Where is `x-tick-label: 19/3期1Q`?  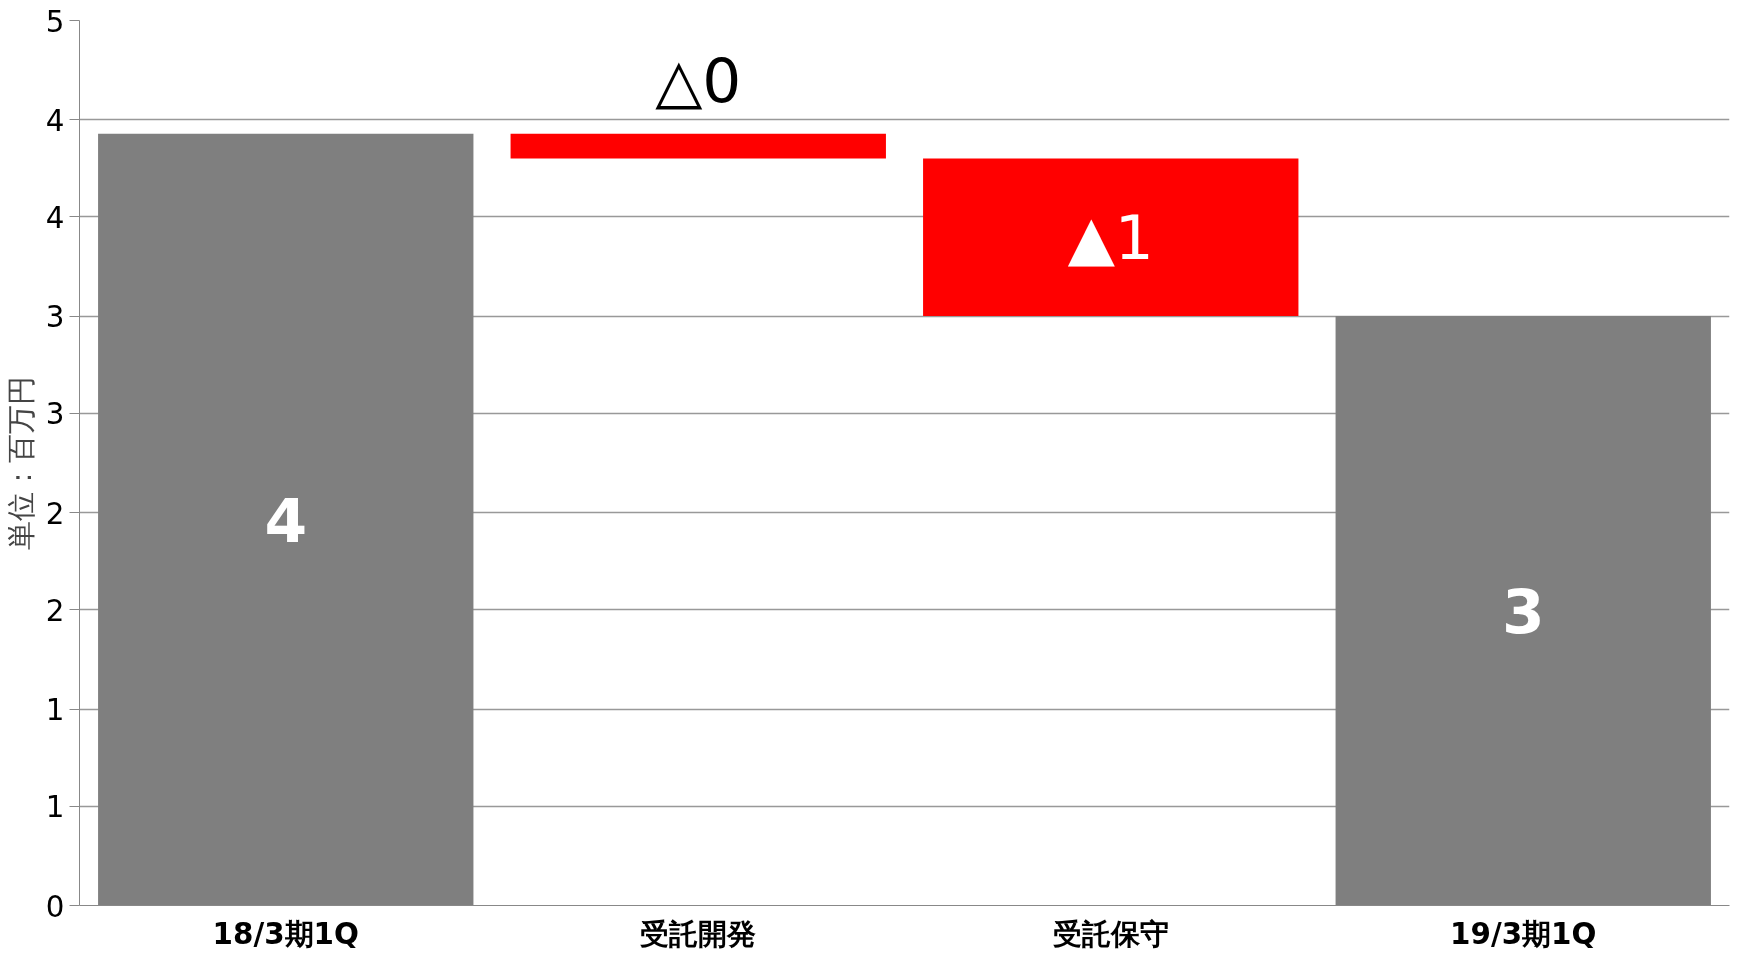
x-tick-label: 19/3期1Q is located at coordinates (1523, 933).